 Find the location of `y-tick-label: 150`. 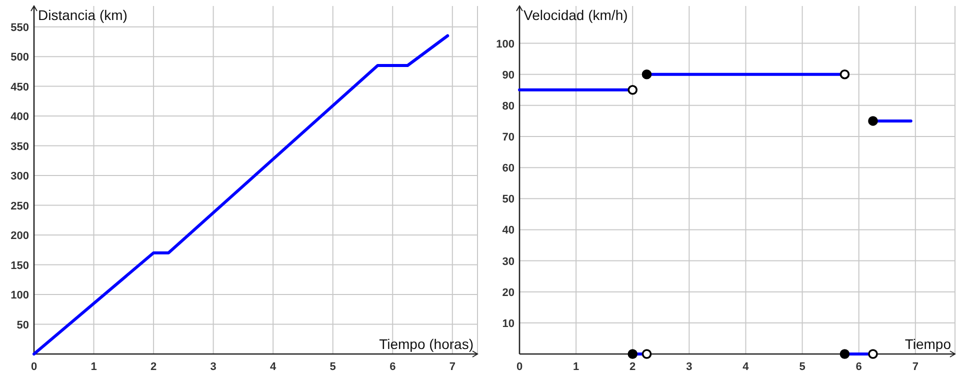

y-tick-label: 150 is located at coordinates (19, 266).